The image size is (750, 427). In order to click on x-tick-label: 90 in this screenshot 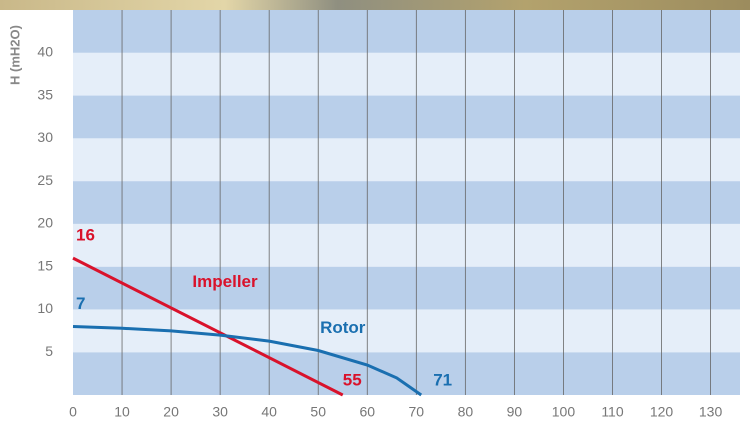, I will do `click(515, 412)`.